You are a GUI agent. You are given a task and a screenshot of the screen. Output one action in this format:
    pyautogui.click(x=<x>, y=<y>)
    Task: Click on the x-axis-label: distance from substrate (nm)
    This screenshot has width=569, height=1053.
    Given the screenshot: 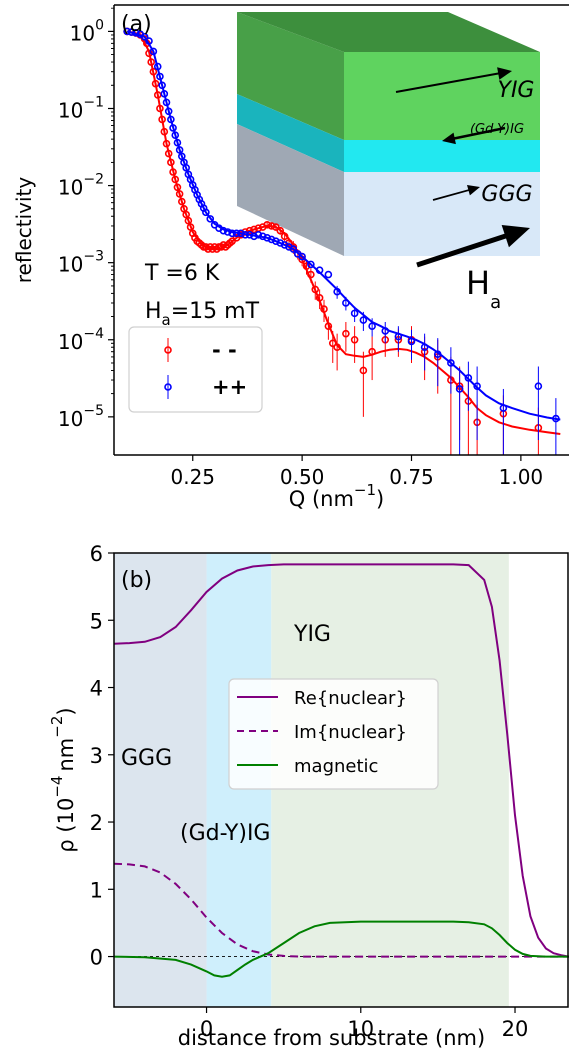 What is the action you would take?
    pyautogui.click(x=331, y=1038)
    